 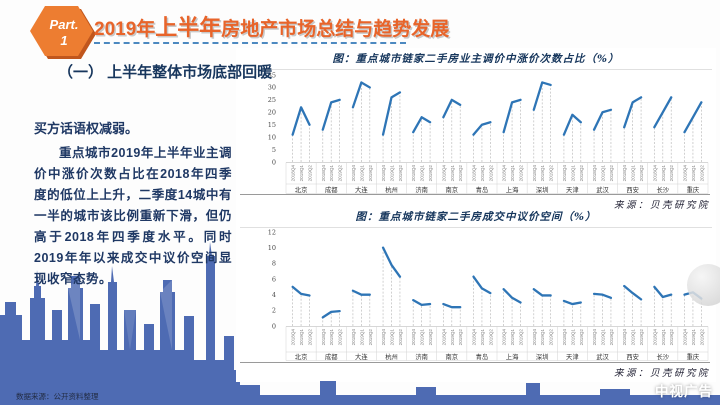 I want to click on part-badge: Part. 1, so click(x=64, y=32).